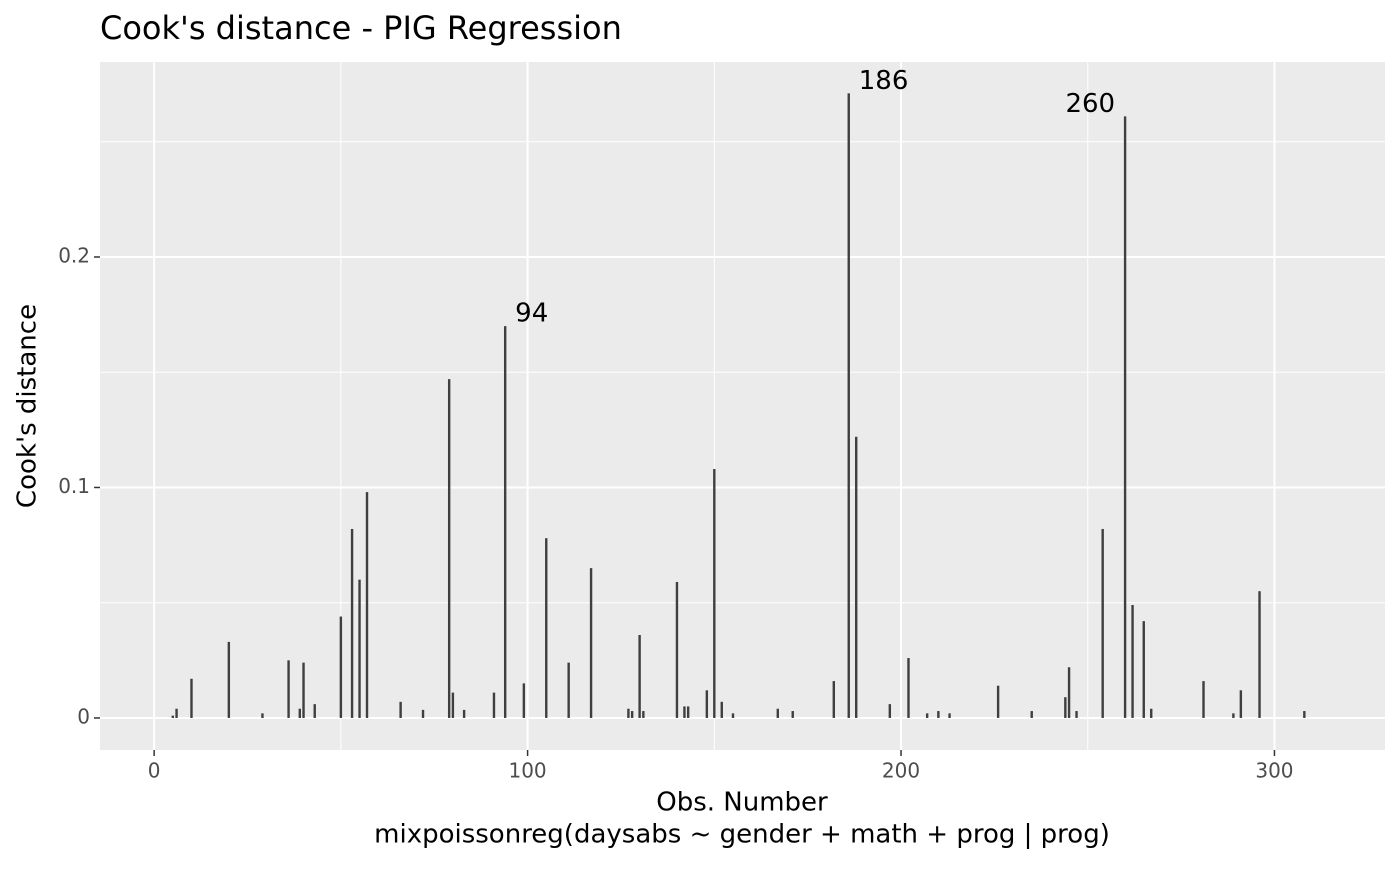 The width and height of the screenshot is (1400, 869). Describe the element at coordinates (742, 803) in the screenshot. I see `x-axis-title: Obs. Number` at that location.